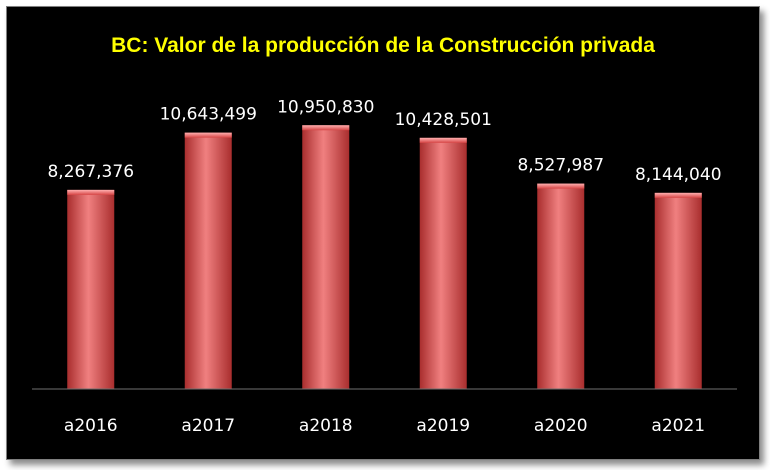 Image resolution: width=770 pixels, height=470 pixels. What do you see at coordinates (325, 107) in the screenshot?
I see `value-label-a2018: 10,950,830` at bounding box center [325, 107].